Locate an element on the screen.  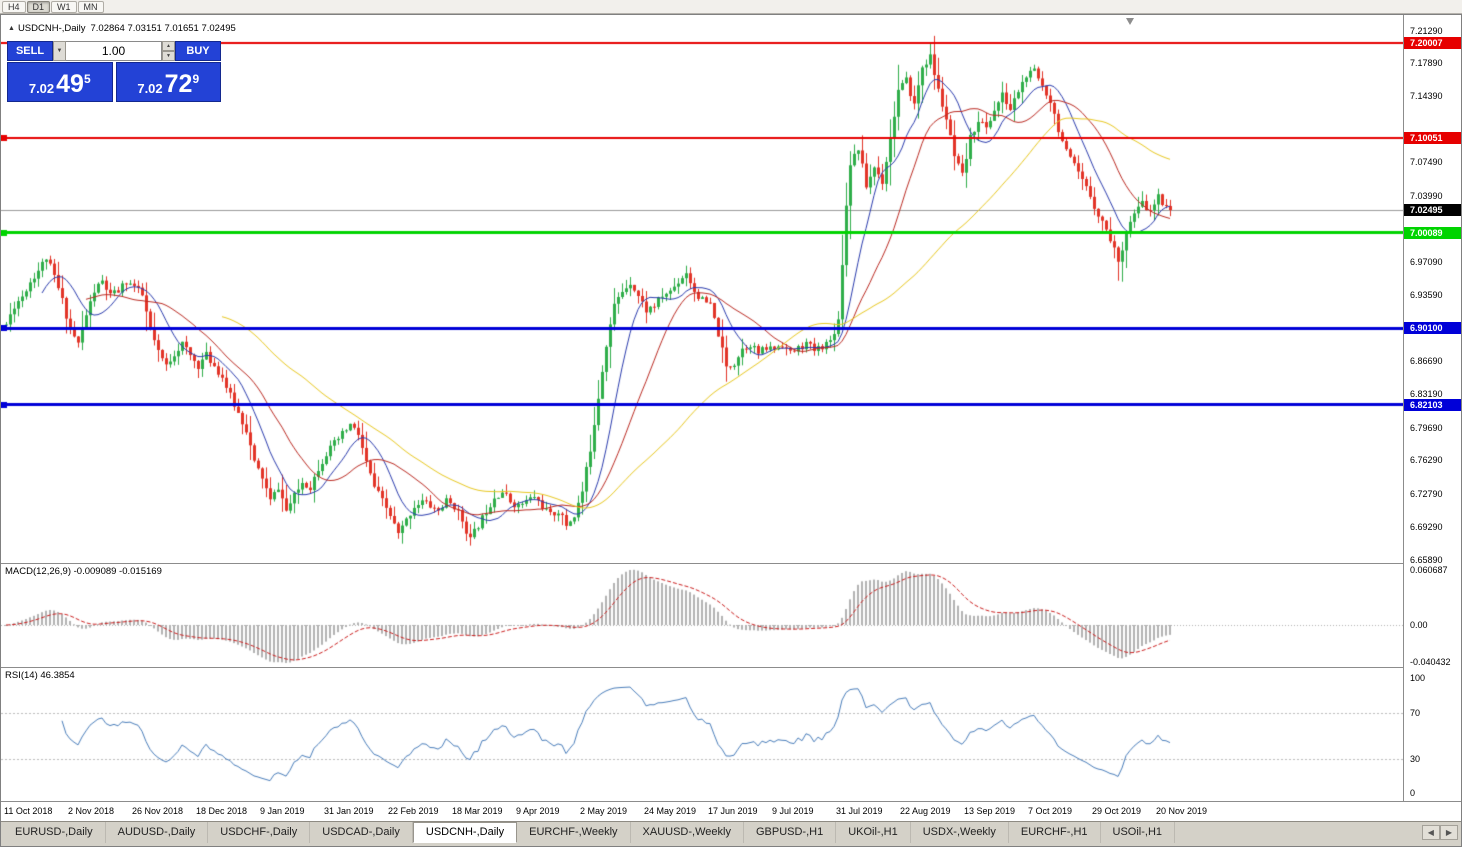
volume-dropdown-button: ▼ is located at coordinates (59, 51).